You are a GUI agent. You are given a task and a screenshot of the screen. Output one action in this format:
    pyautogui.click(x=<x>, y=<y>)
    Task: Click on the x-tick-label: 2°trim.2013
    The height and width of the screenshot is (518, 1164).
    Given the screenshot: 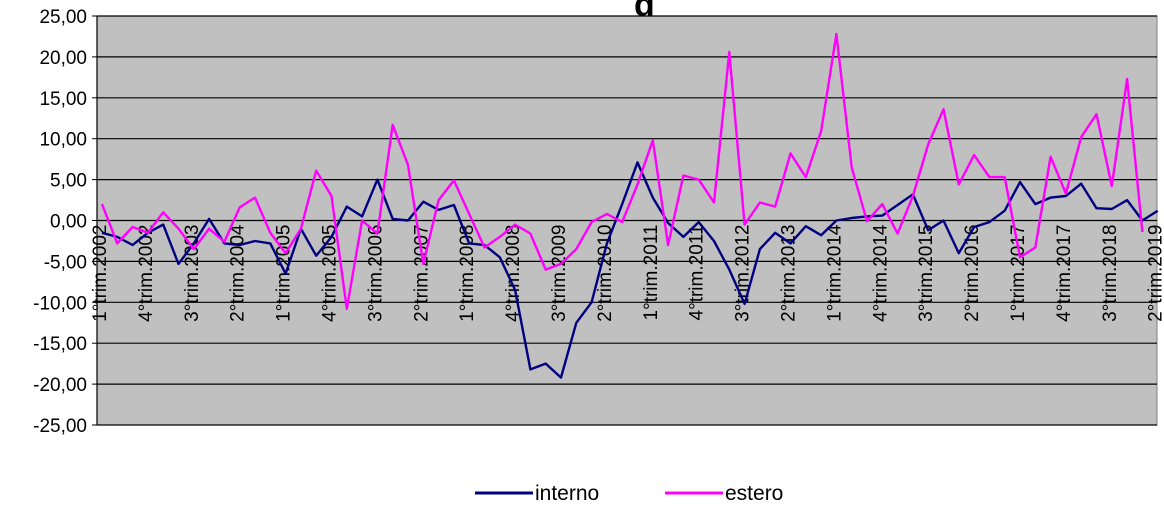 What is the action you would take?
    pyautogui.click(x=789, y=273)
    